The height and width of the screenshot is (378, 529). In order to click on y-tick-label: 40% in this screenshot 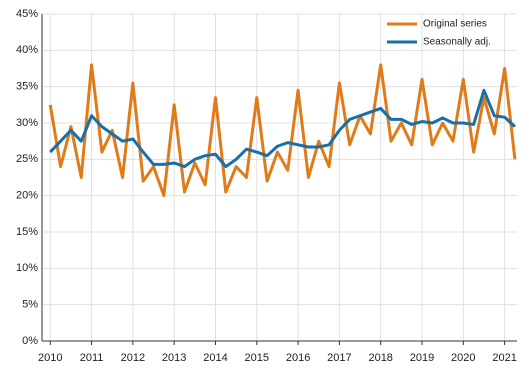, I will do `click(27, 50)`.